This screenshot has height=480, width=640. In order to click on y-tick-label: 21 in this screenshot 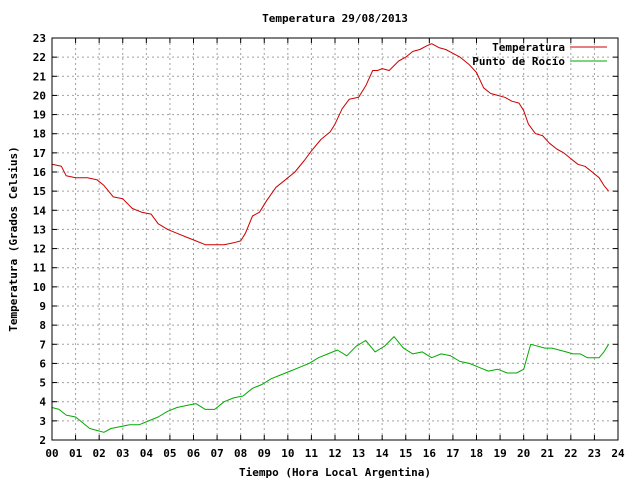, I will do `click(40, 76)`.